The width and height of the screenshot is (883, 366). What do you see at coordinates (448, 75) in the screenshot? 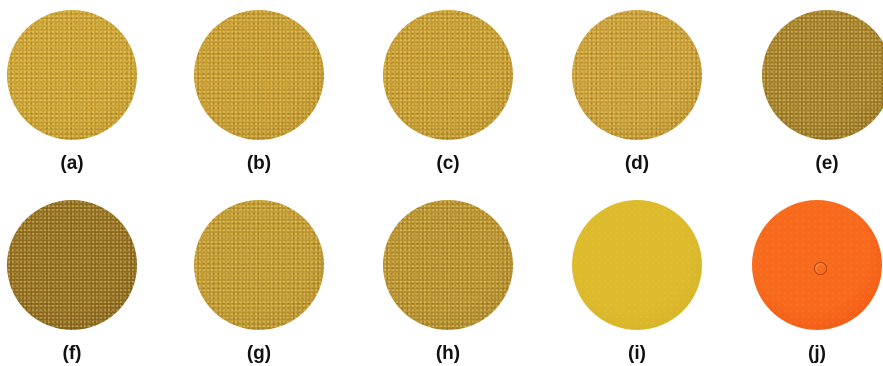
I see `powder-disc-c` at bounding box center [448, 75].